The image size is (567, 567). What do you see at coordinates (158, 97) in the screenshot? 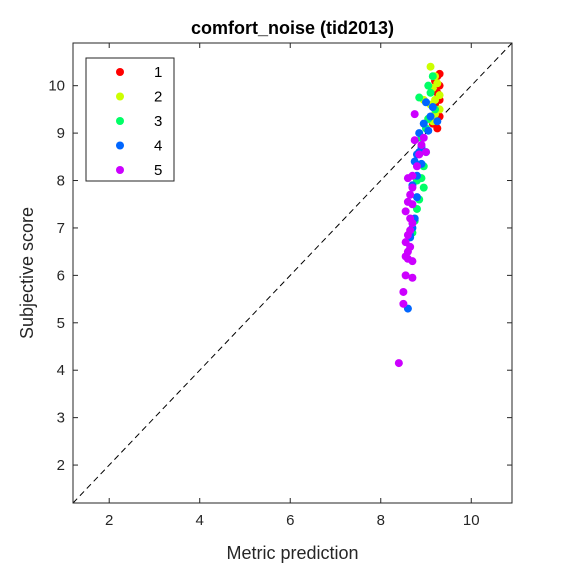
I see `legend-label-2: 2` at bounding box center [158, 97].